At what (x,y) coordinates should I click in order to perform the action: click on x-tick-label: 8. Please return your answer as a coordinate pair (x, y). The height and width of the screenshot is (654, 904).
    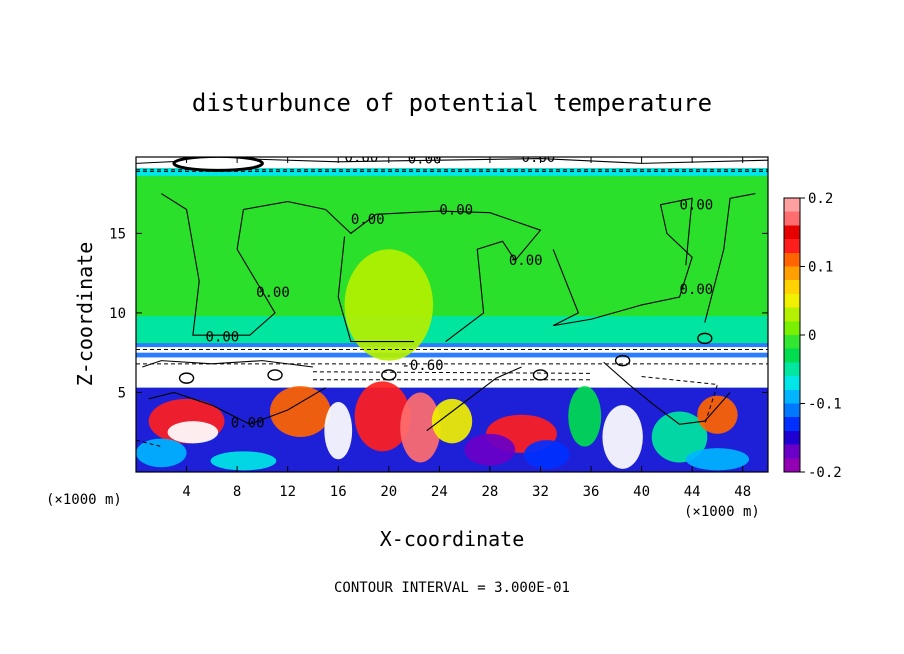
    Looking at the image, I should click on (237, 492).